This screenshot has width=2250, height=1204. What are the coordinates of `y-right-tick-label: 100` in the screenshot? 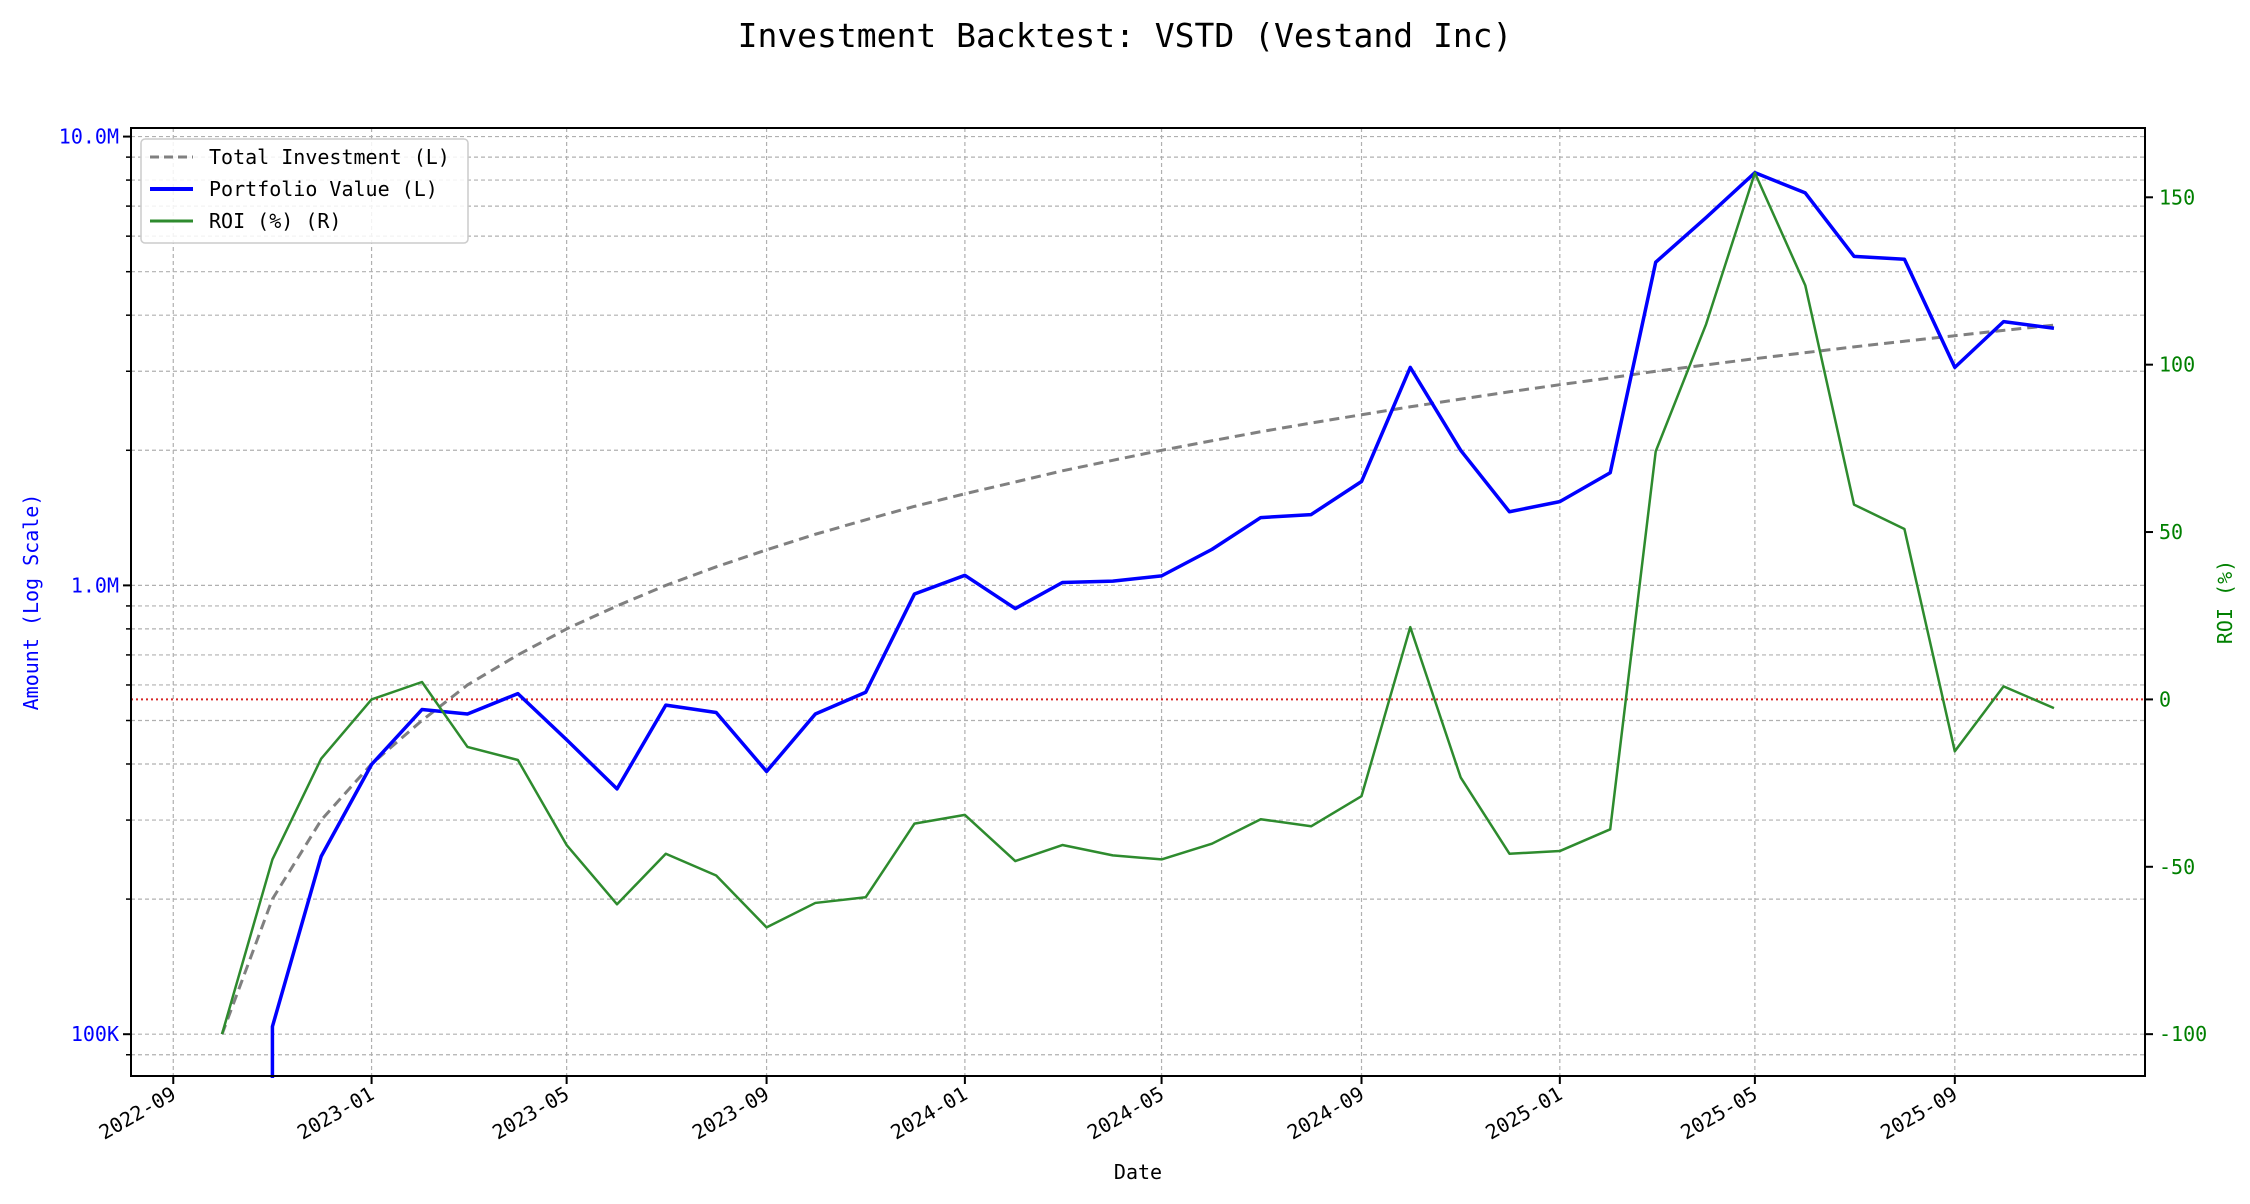 It's located at (2177, 365).